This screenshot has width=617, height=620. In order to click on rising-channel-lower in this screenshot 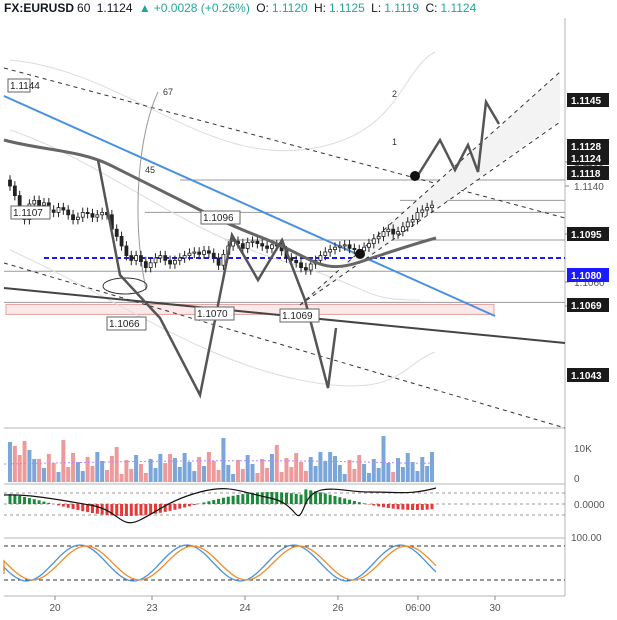, I will do `click(430, 213)`.